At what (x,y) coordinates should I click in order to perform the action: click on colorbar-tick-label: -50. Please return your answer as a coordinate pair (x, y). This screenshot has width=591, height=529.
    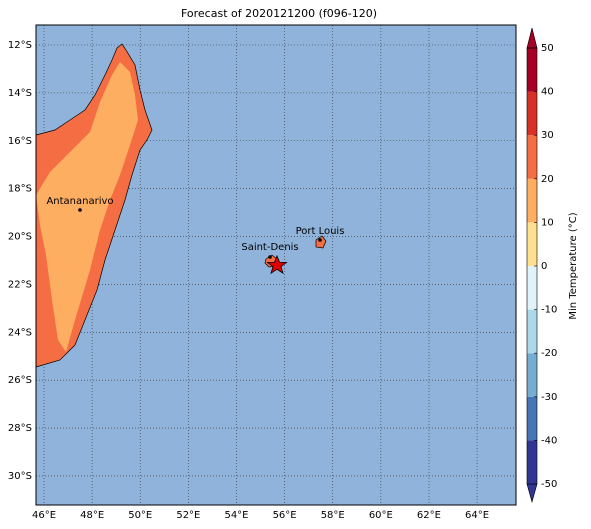
    Looking at the image, I should click on (549, 484).